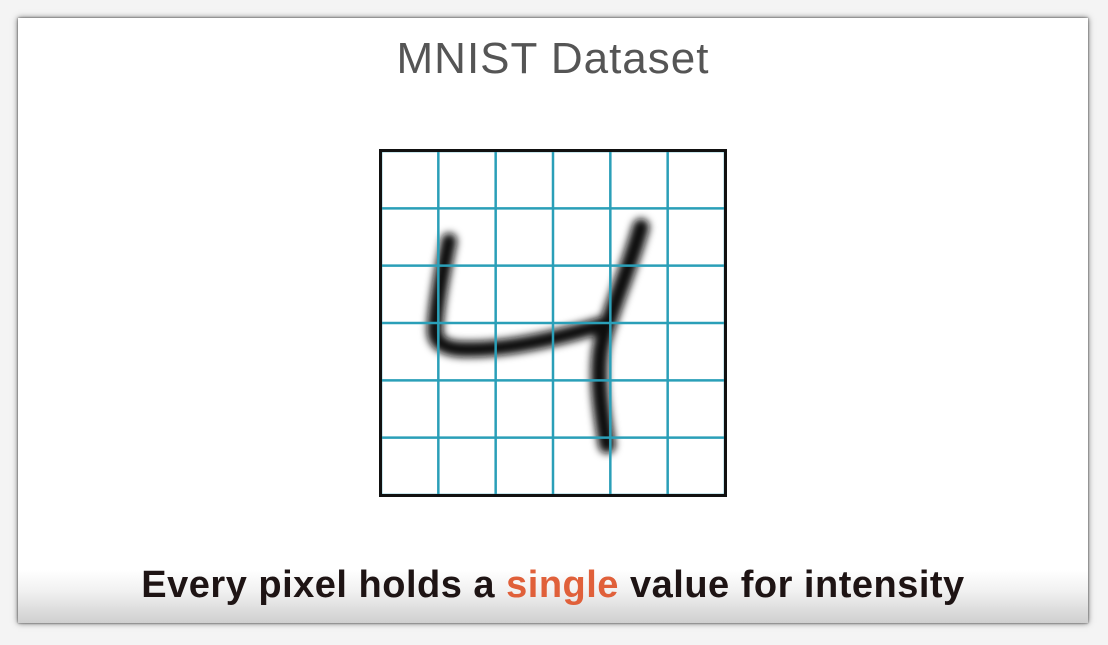 The image size is (1108, 645). Describe the element at coordinates (553, 58) in the screenshot. I see `slide-title: MNIST Dataset` at that location.